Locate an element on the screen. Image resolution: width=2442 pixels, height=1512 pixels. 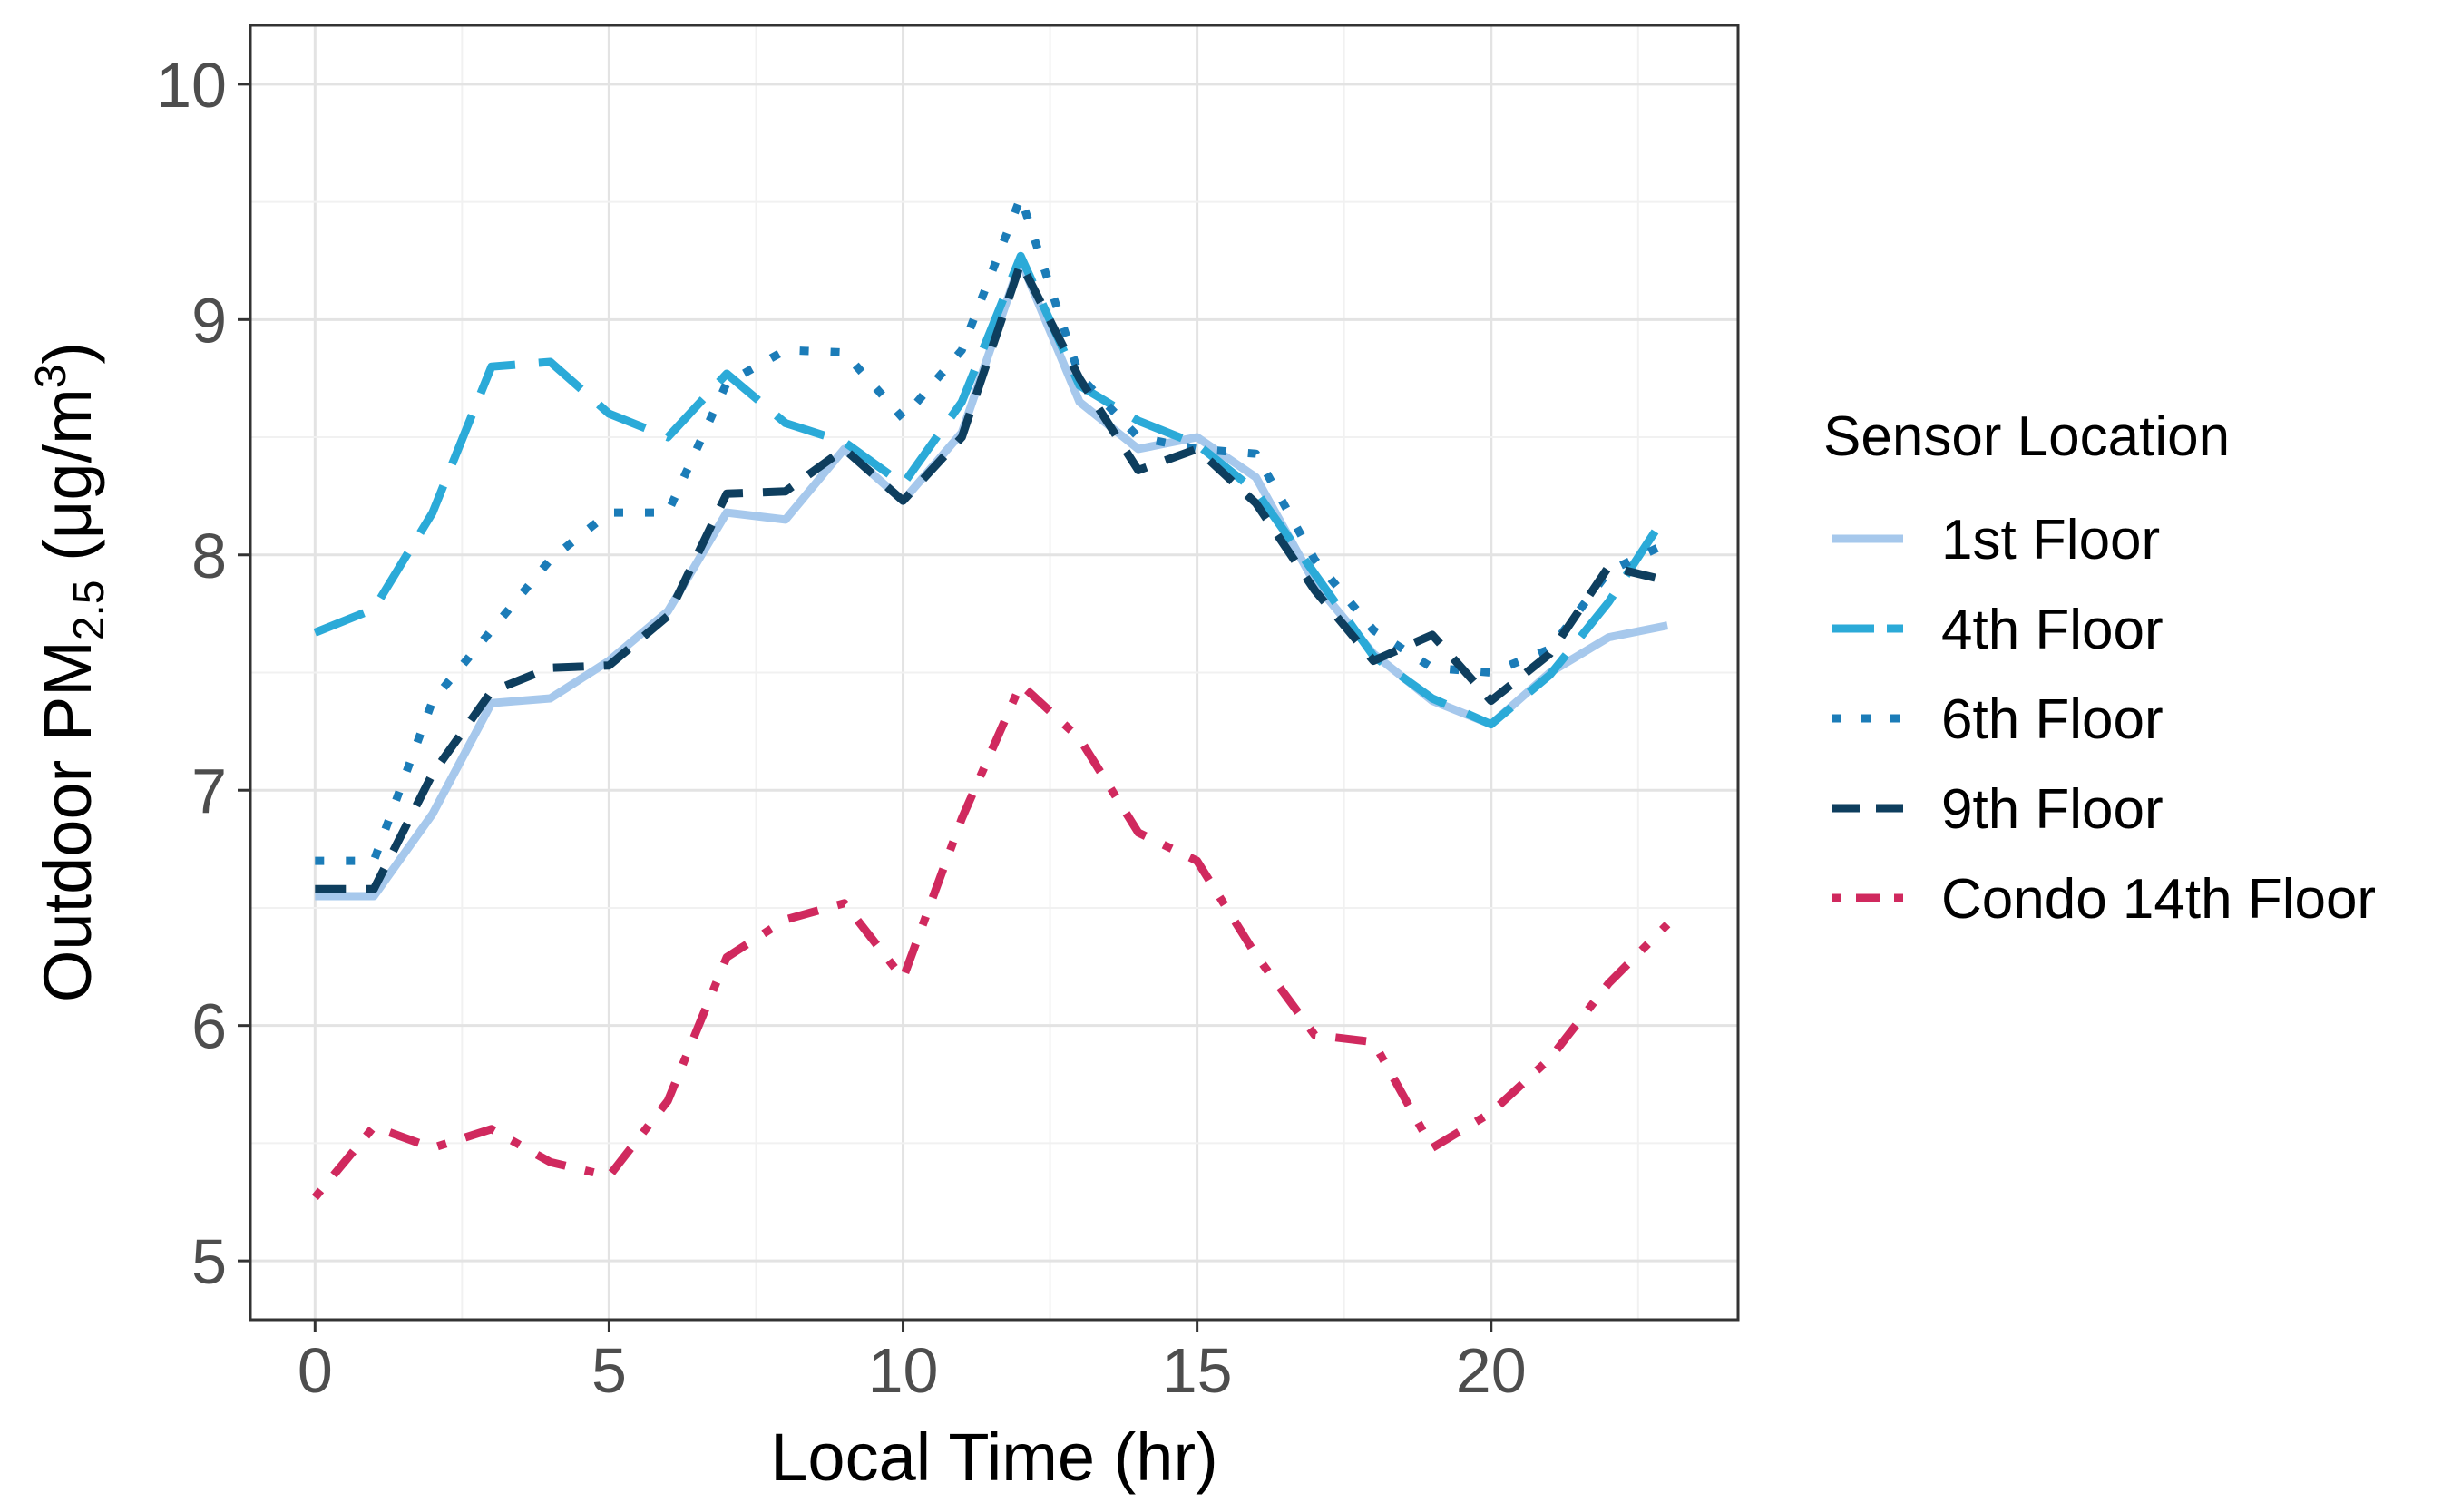
y-tick-label: 9 is located at coordinates (209, 320).